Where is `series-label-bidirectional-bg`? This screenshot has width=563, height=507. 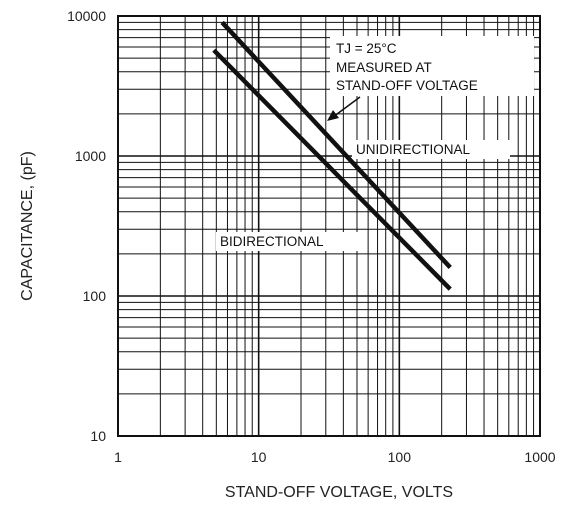
series-label-bidirectional-bg is located at coordinates (290, 241).